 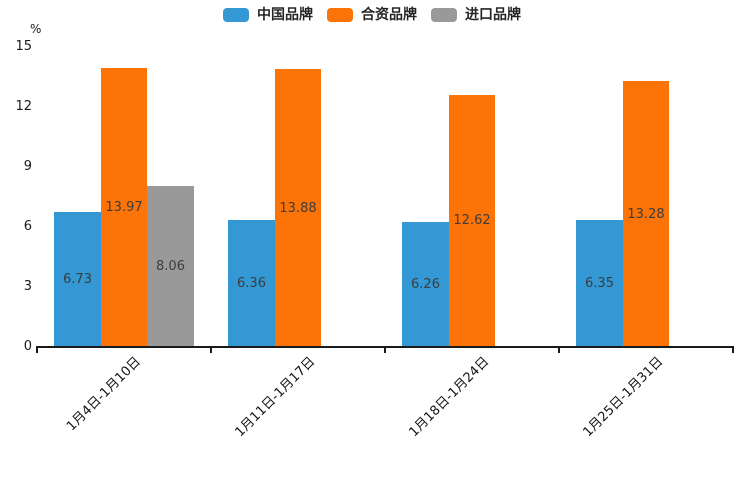 I want to click on bar-value-label: 12.62, so click(x=472, y=221).